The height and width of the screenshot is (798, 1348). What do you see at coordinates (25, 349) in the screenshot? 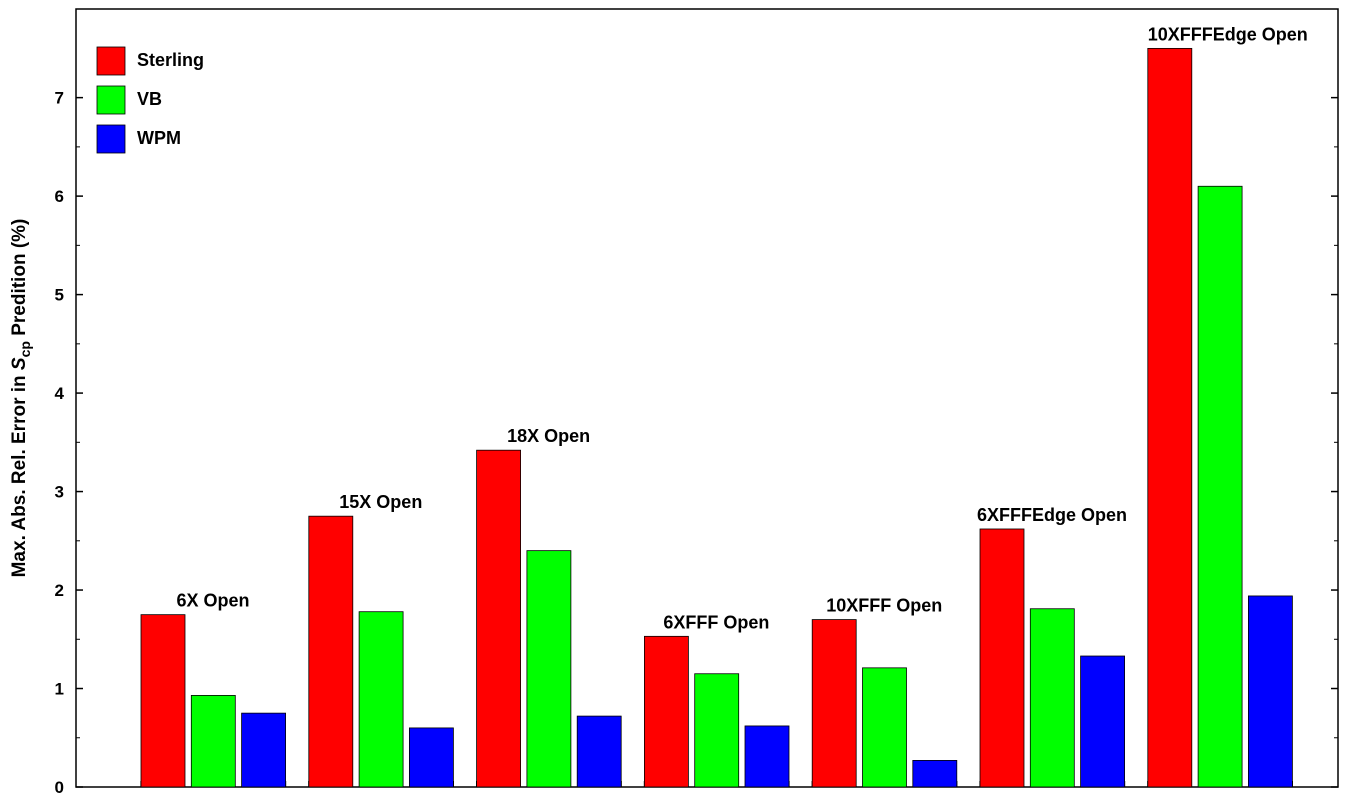
I see `y-axis-title-sub: cp` at bounding box center [25, 349].